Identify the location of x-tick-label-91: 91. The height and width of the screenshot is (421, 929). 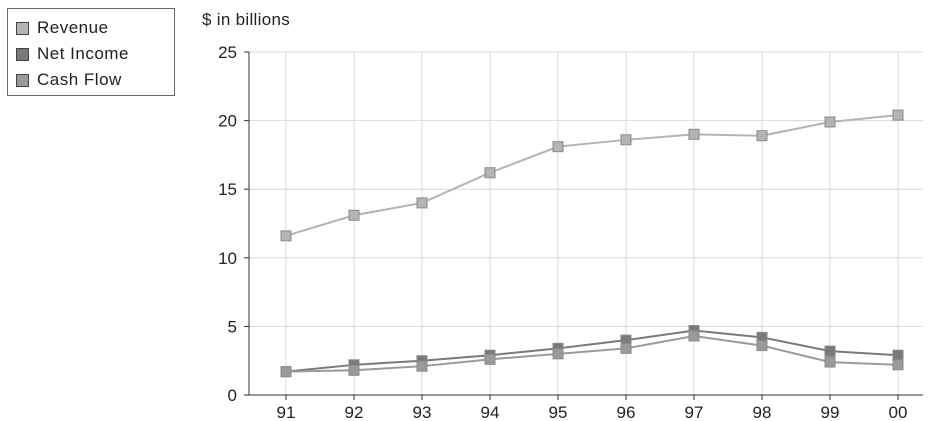
(286, 412).